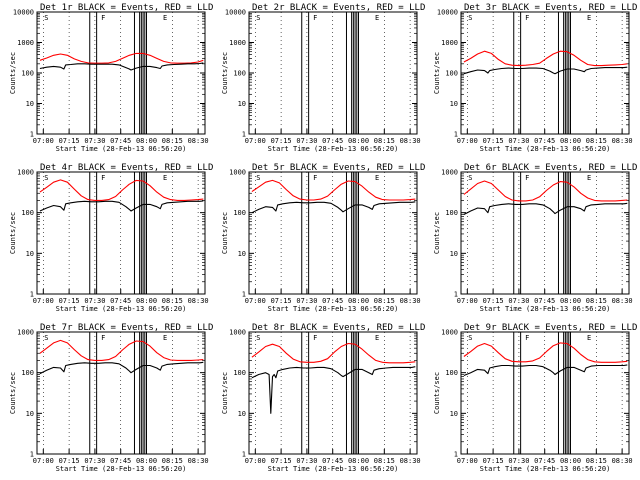 The width and height of the screenshot is (640, 480). What do you see at coordinates (126, 328) in the screenshot?
I see `panel-title: Det 7r BLACK = Events, RED = LLD` at bounding box center [126, 328].